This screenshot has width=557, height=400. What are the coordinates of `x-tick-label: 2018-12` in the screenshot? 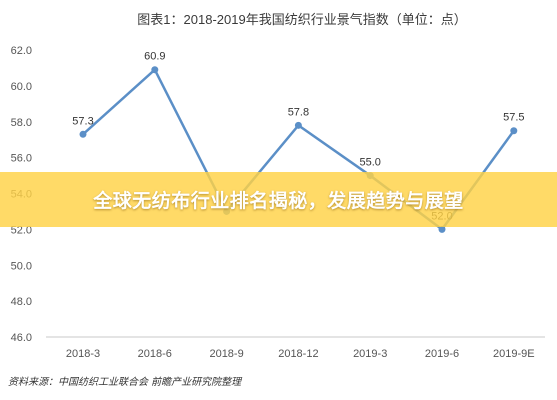 It's located at (298, 354).